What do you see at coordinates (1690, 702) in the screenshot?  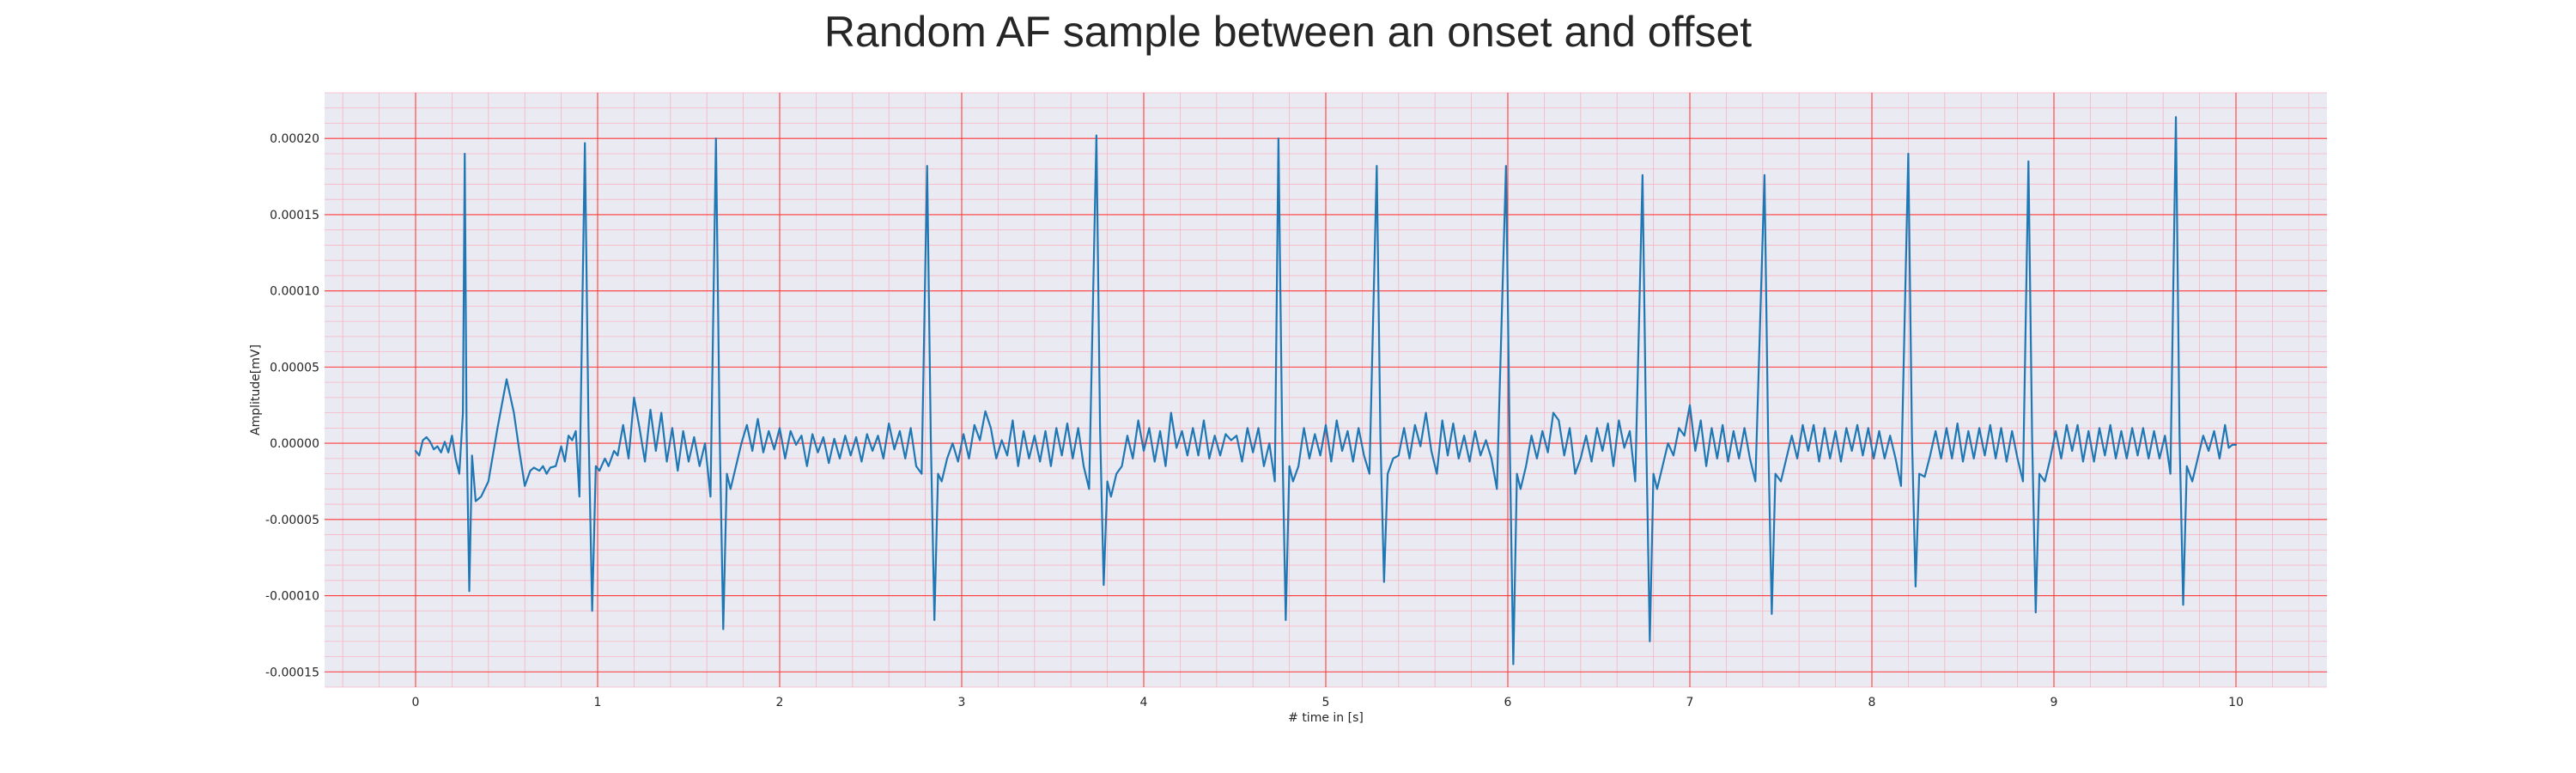 I see `x-tick-label: 7` at bounding box center [1690, 702].